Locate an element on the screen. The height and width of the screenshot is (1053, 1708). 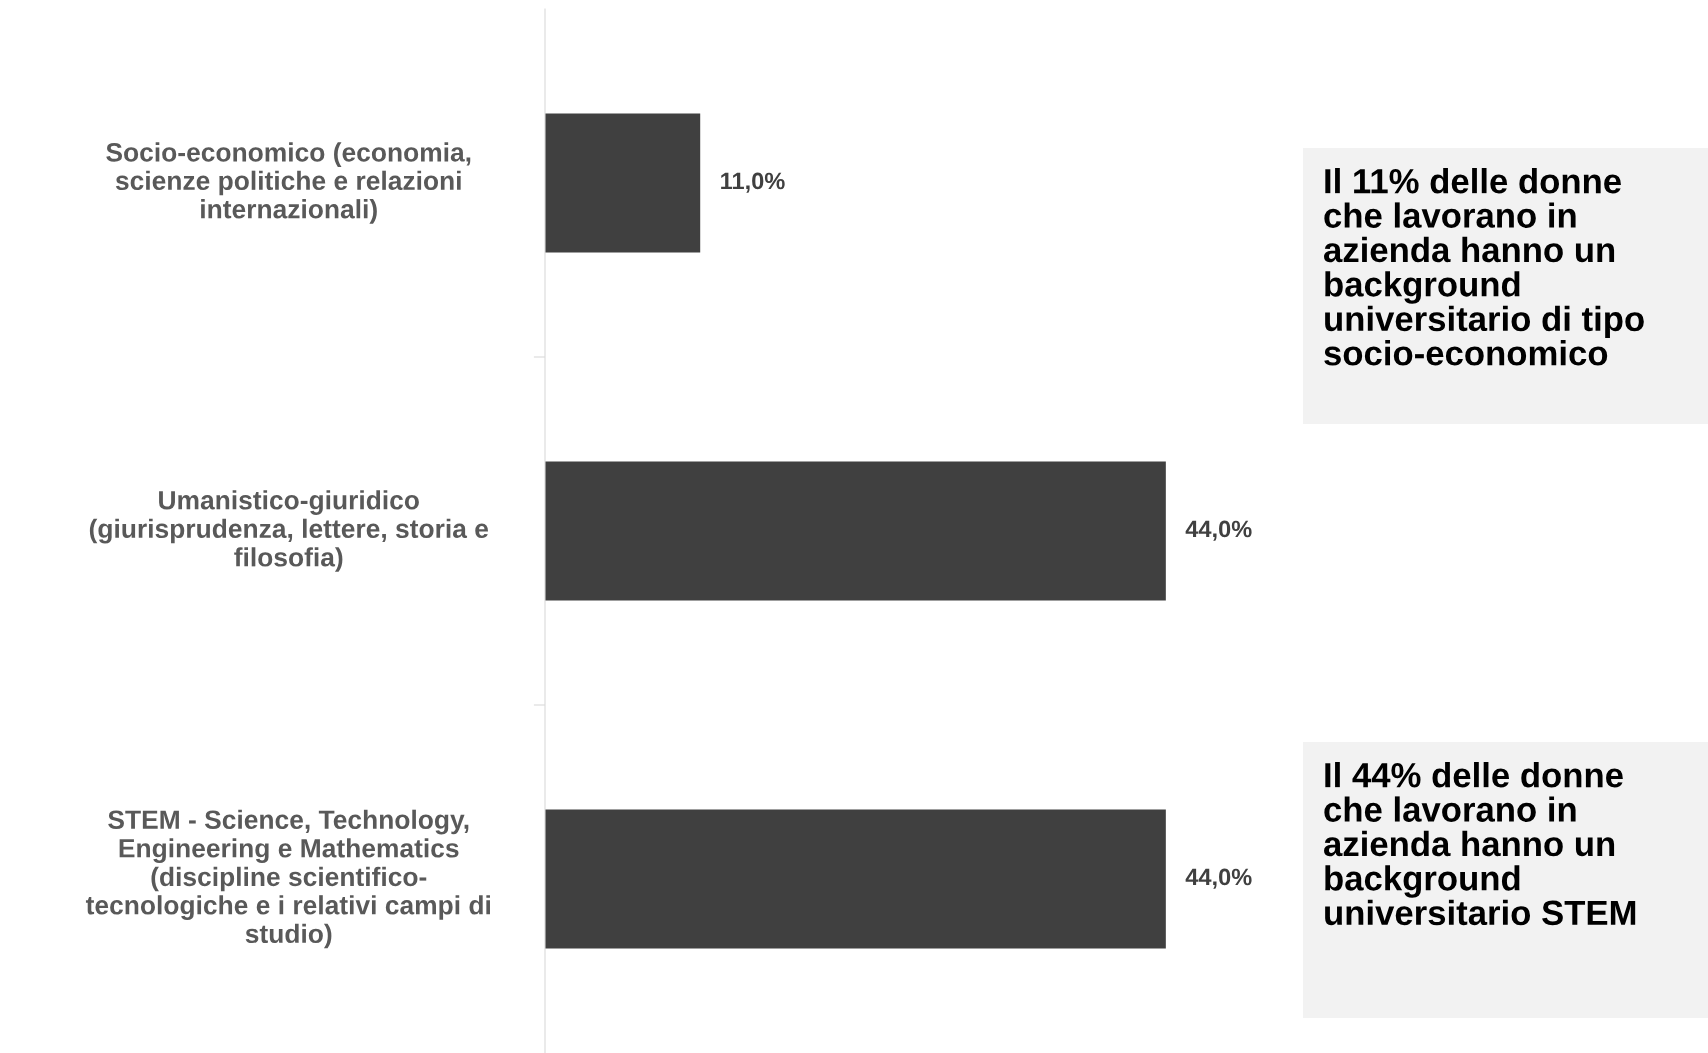
y-tick-label: STEM - Science, Technology, Engineering e Mathematics (discipline scientifico- tecnologiche e i relativi campi di studio) is located at coordinates (287, 879).